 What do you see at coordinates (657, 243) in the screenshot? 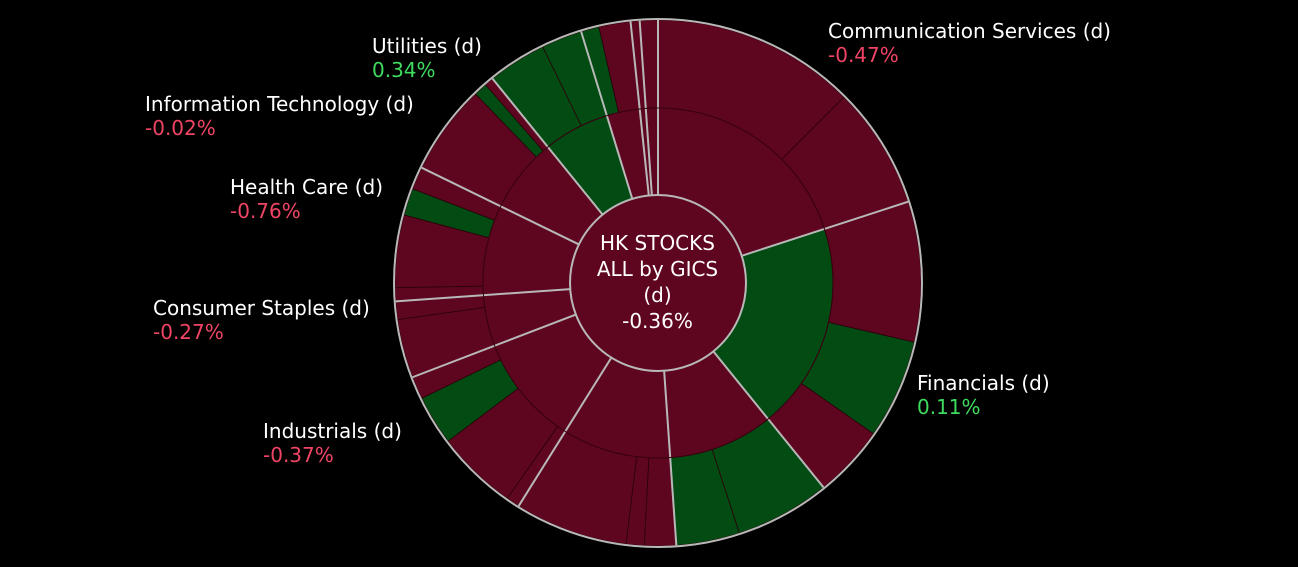
I see `center-title-line-1: HK STOCKS` at bounding box center [657, 243].